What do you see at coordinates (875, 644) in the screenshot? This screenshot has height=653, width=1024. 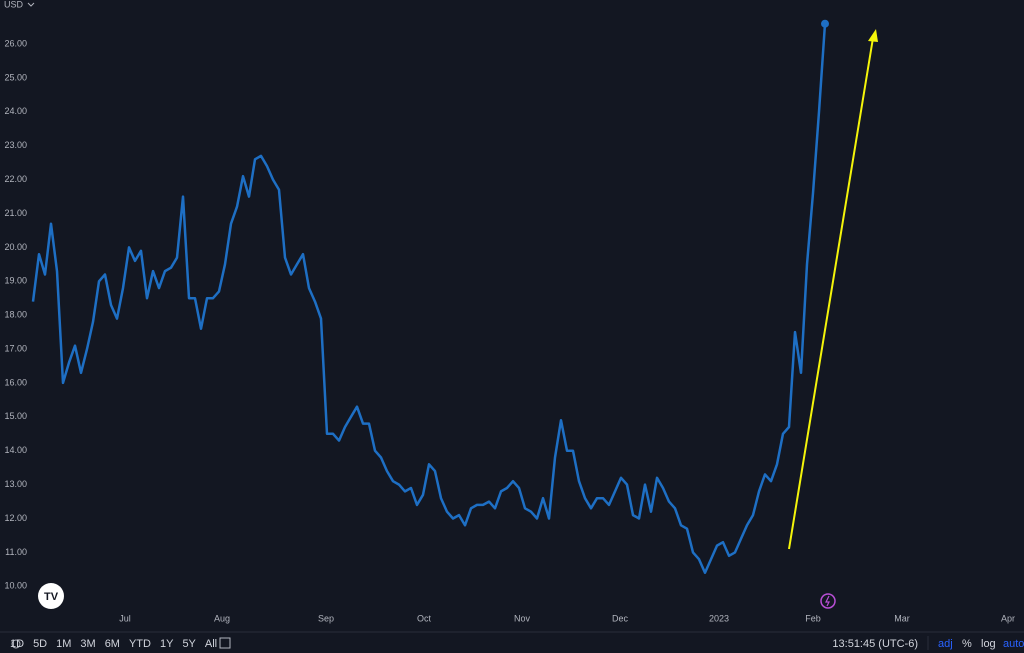 I see `clock: 13:51:45 (UTC-6)` at bounding box center [875, 644].